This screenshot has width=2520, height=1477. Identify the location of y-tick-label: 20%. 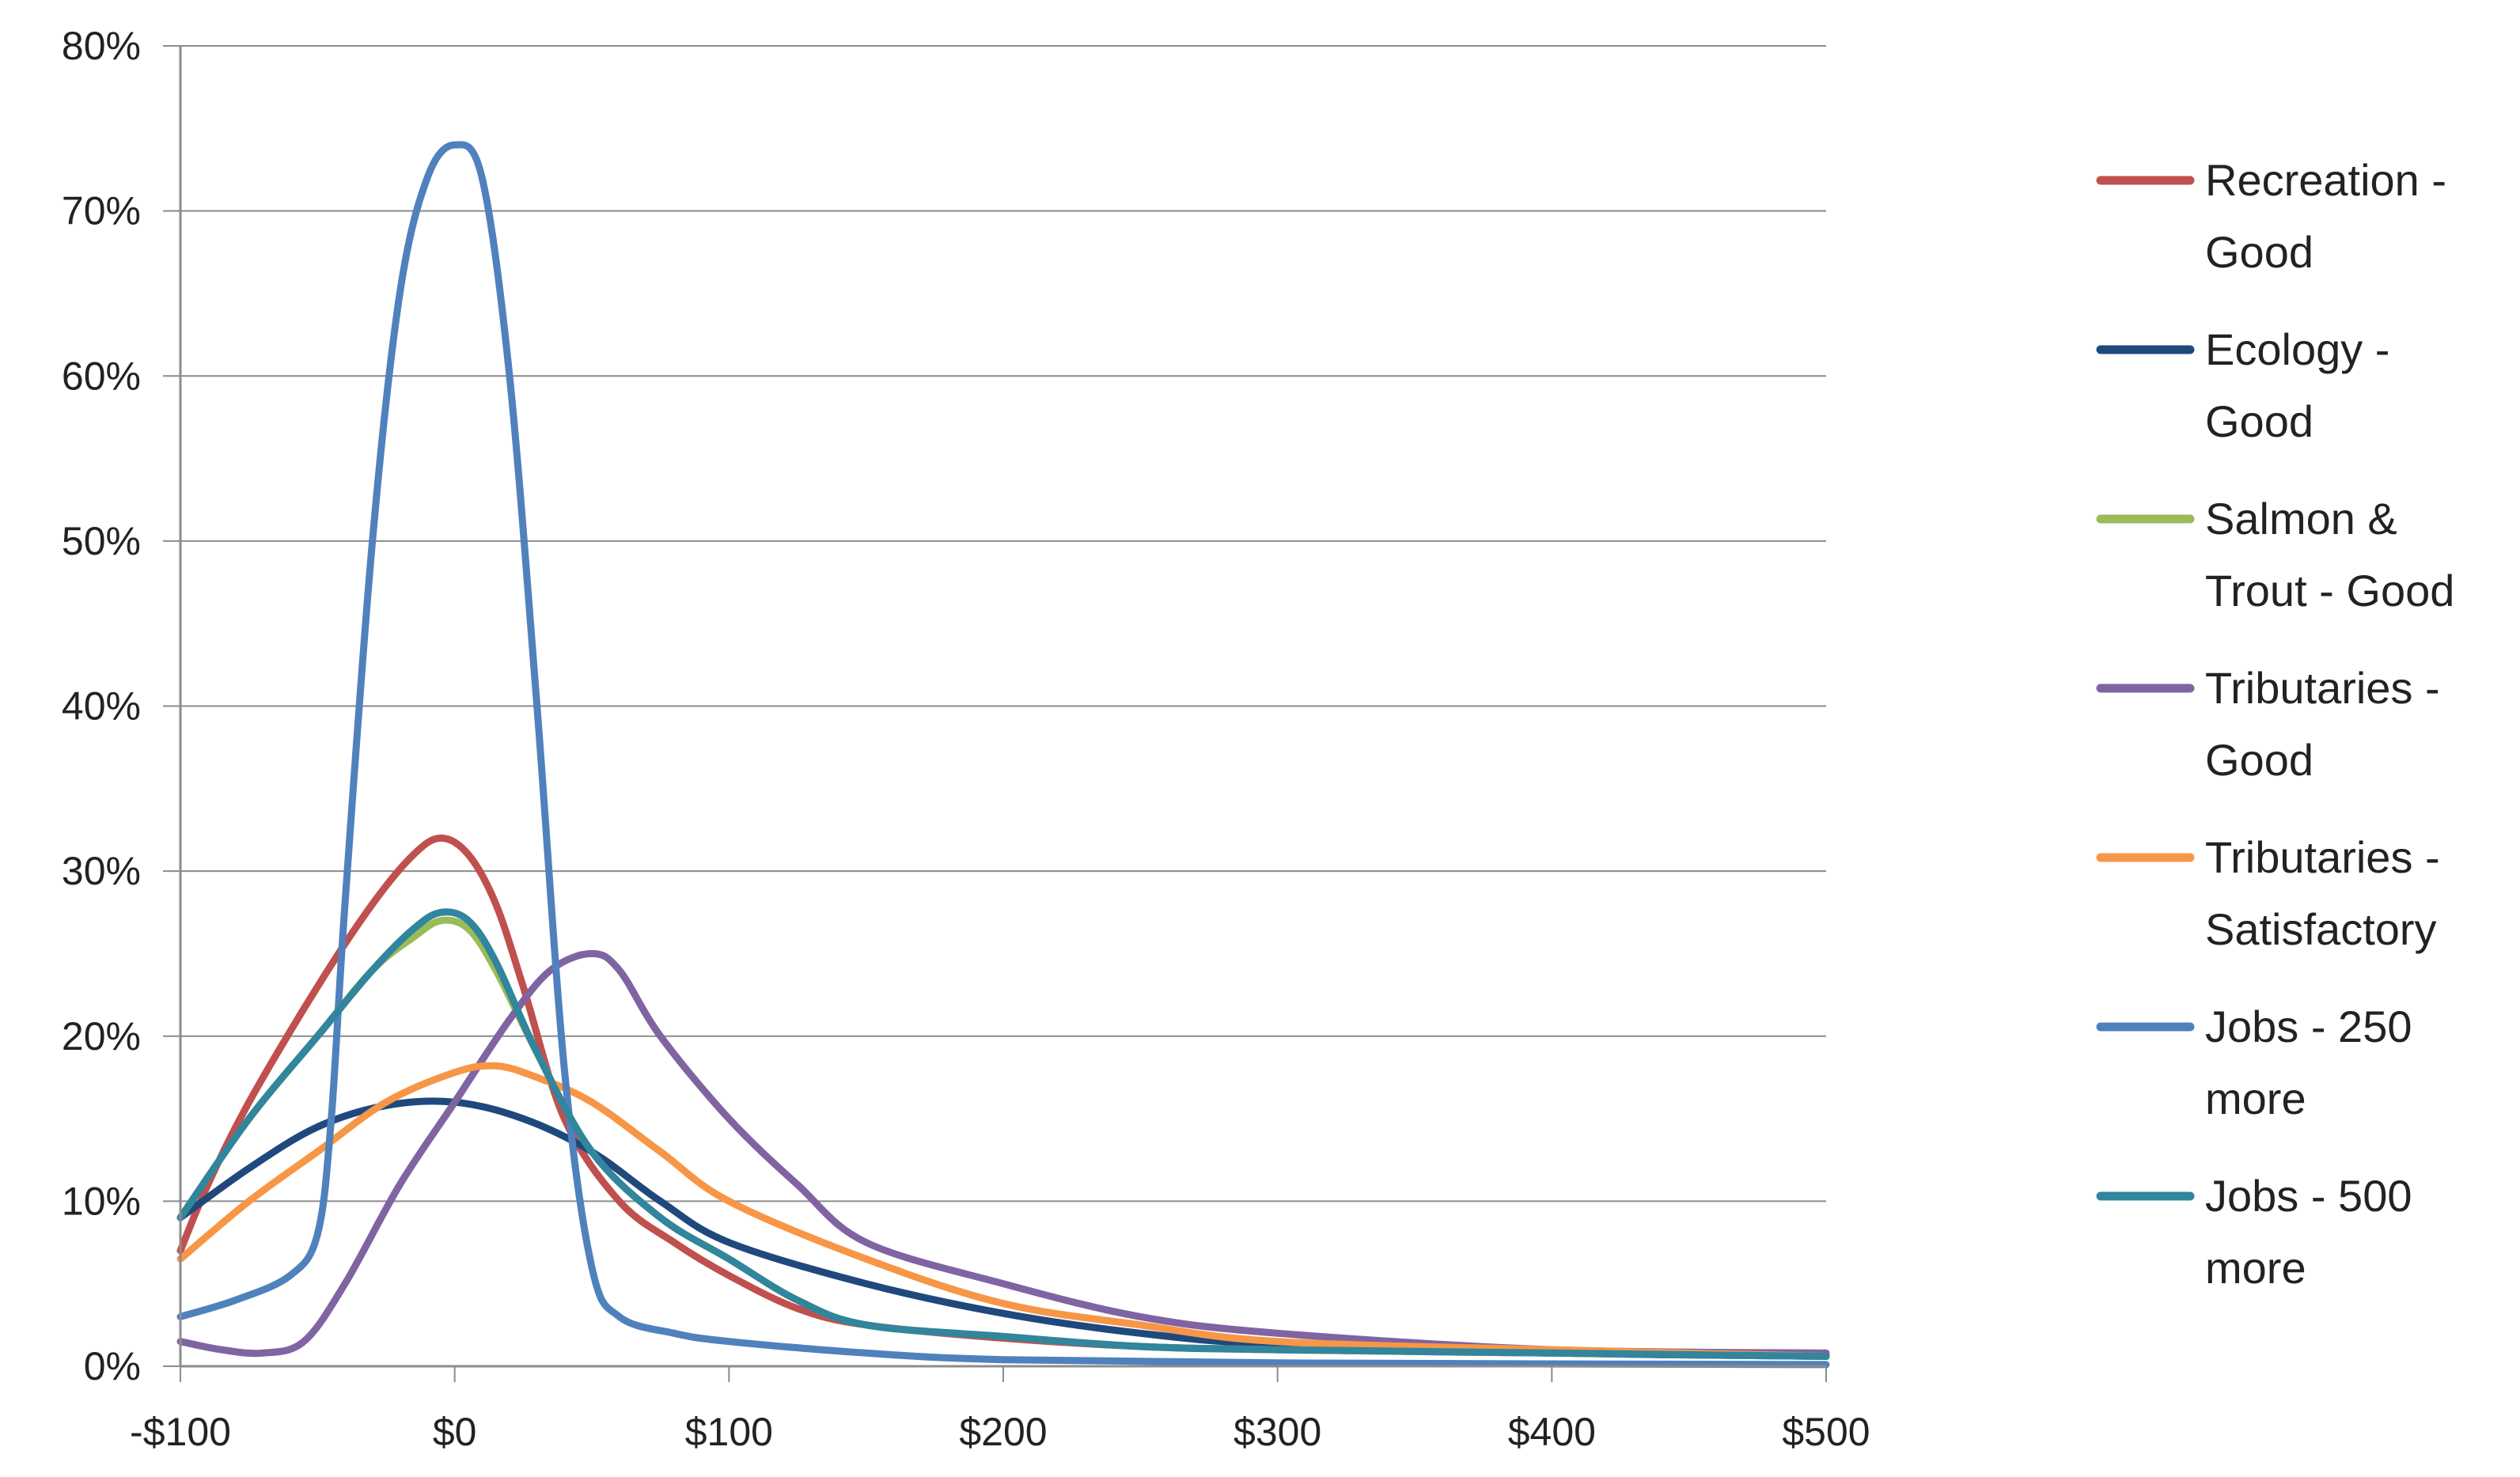
(101, 1037).